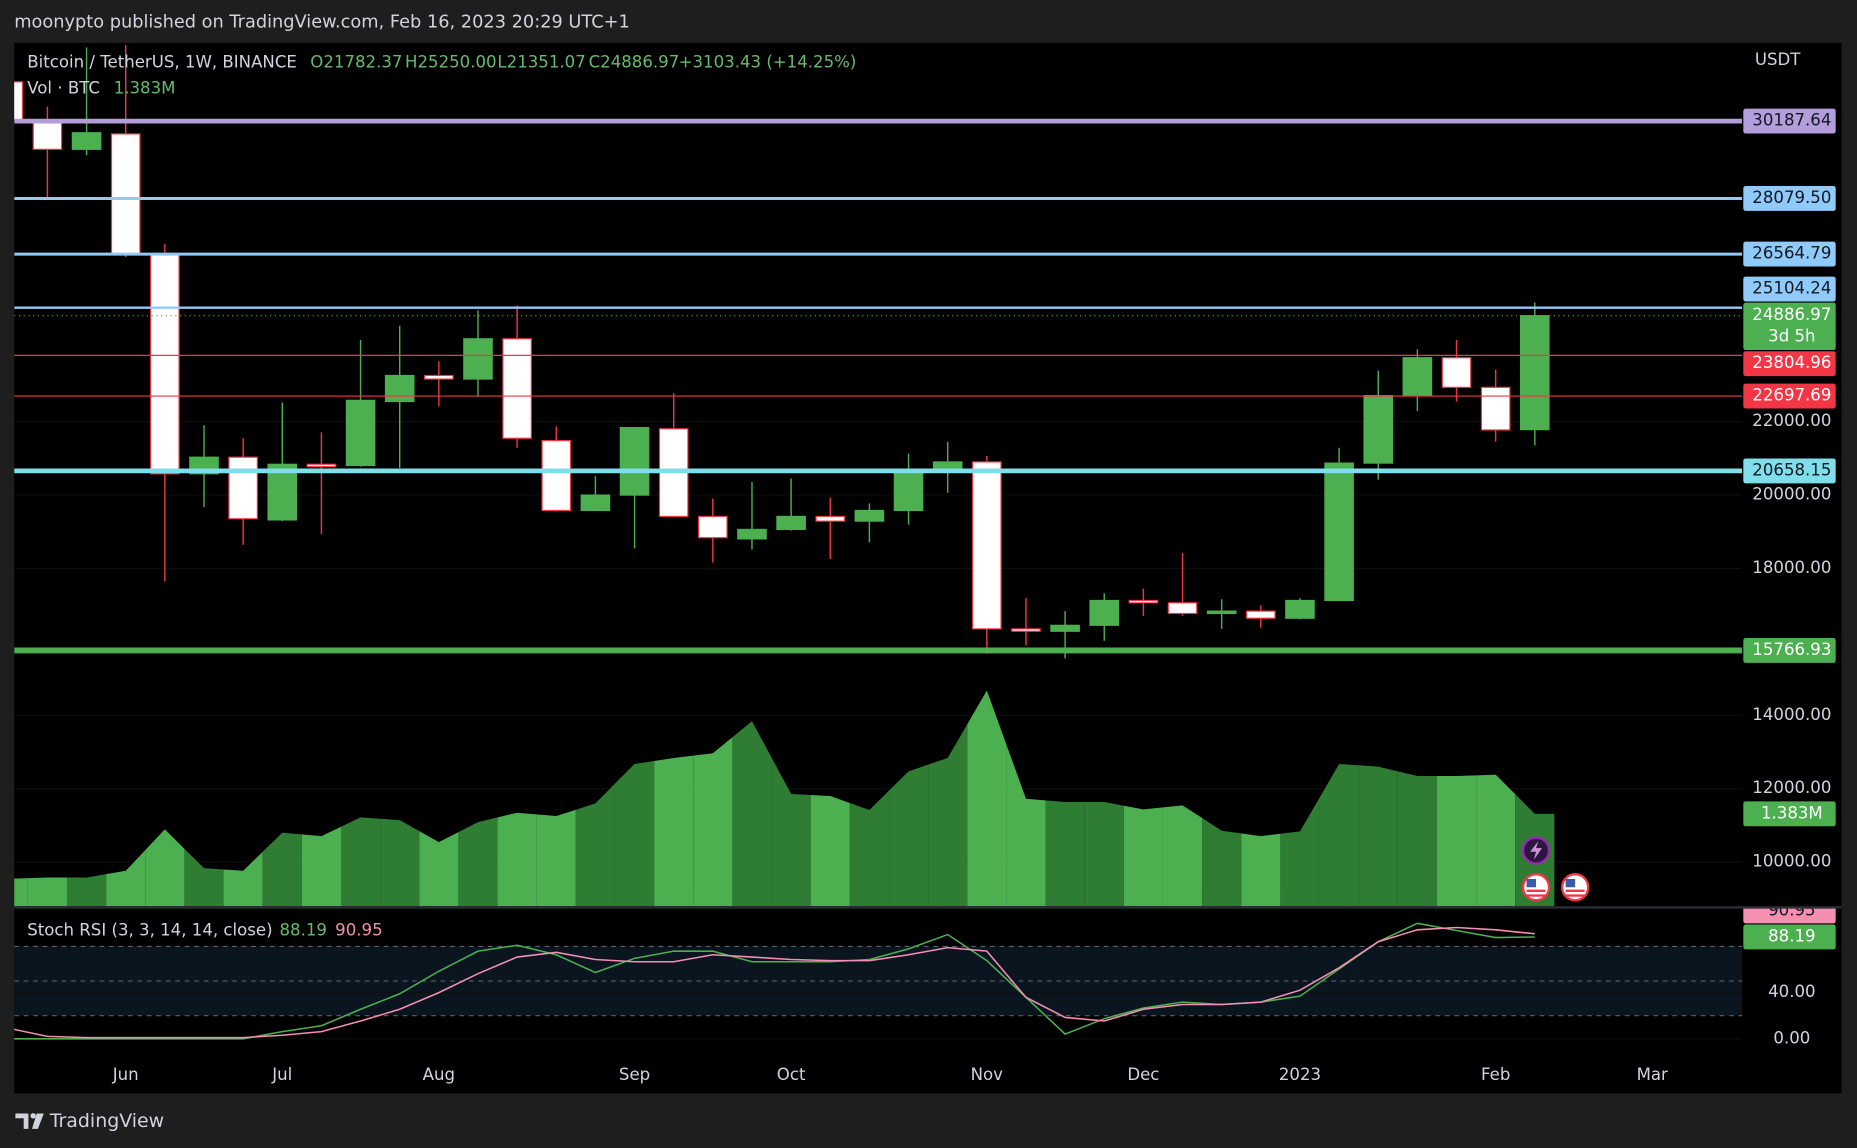 Image resolution: width=1857 pixels, height=1148 pixels. I want to click on x-tick-label: Dec, so click(1143, 1074).